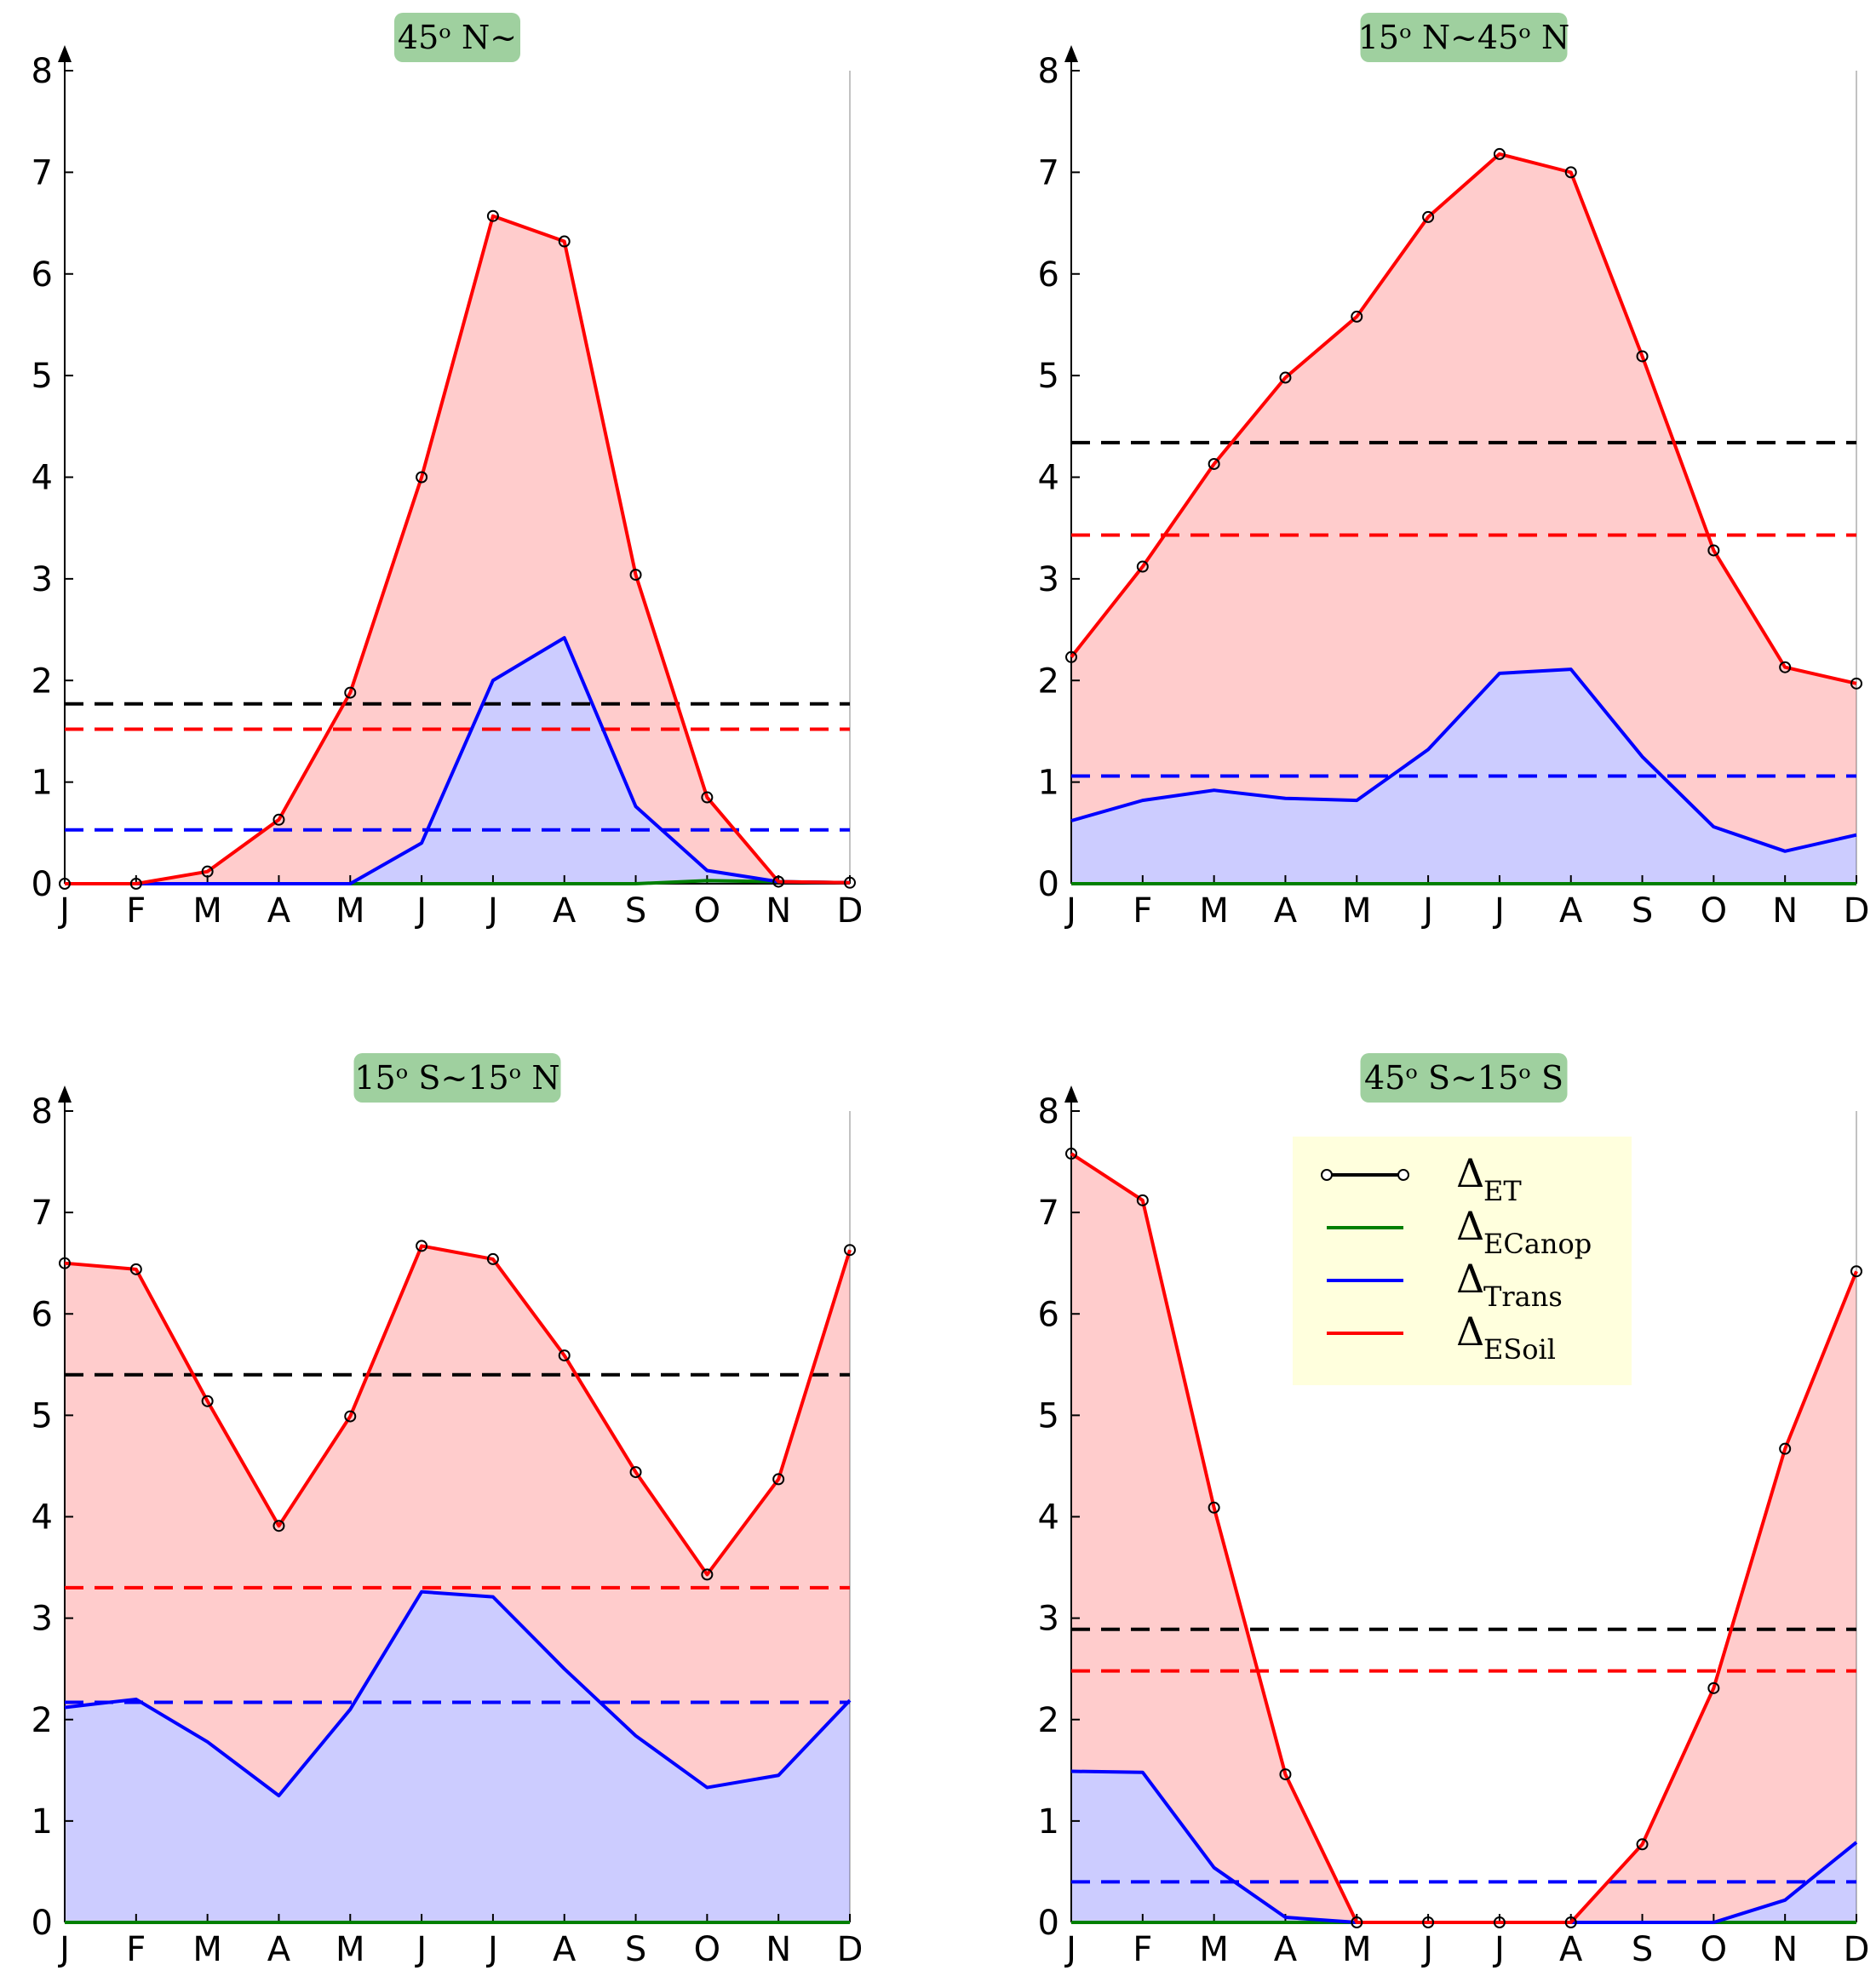 This screenshot has width=1876, height=1982. Describe the element at coordinates (1502, 1191) in the screenshot. I see `legend-label-et: ET` at that location.